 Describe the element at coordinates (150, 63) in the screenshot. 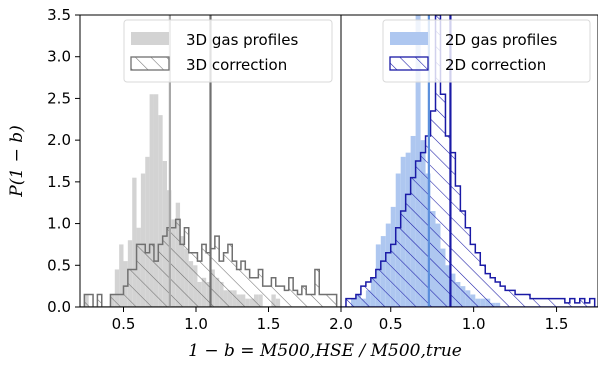

I see `legend-swatch-3d-correction` at that location.